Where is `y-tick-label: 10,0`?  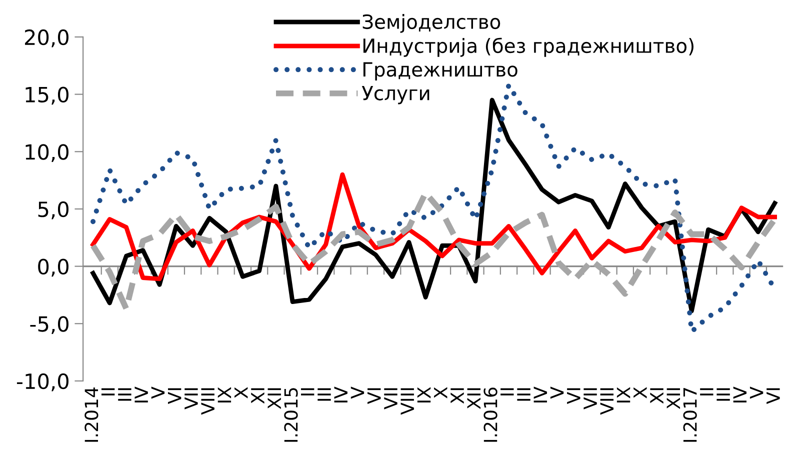 y-tick-label: 10,0 is located at coordinates (47, 153).